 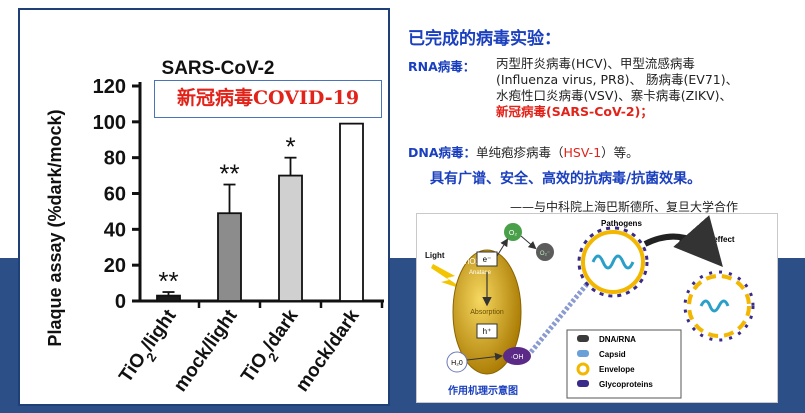 I want to click on hole-label: h⁺, so click(x=487, y=331).